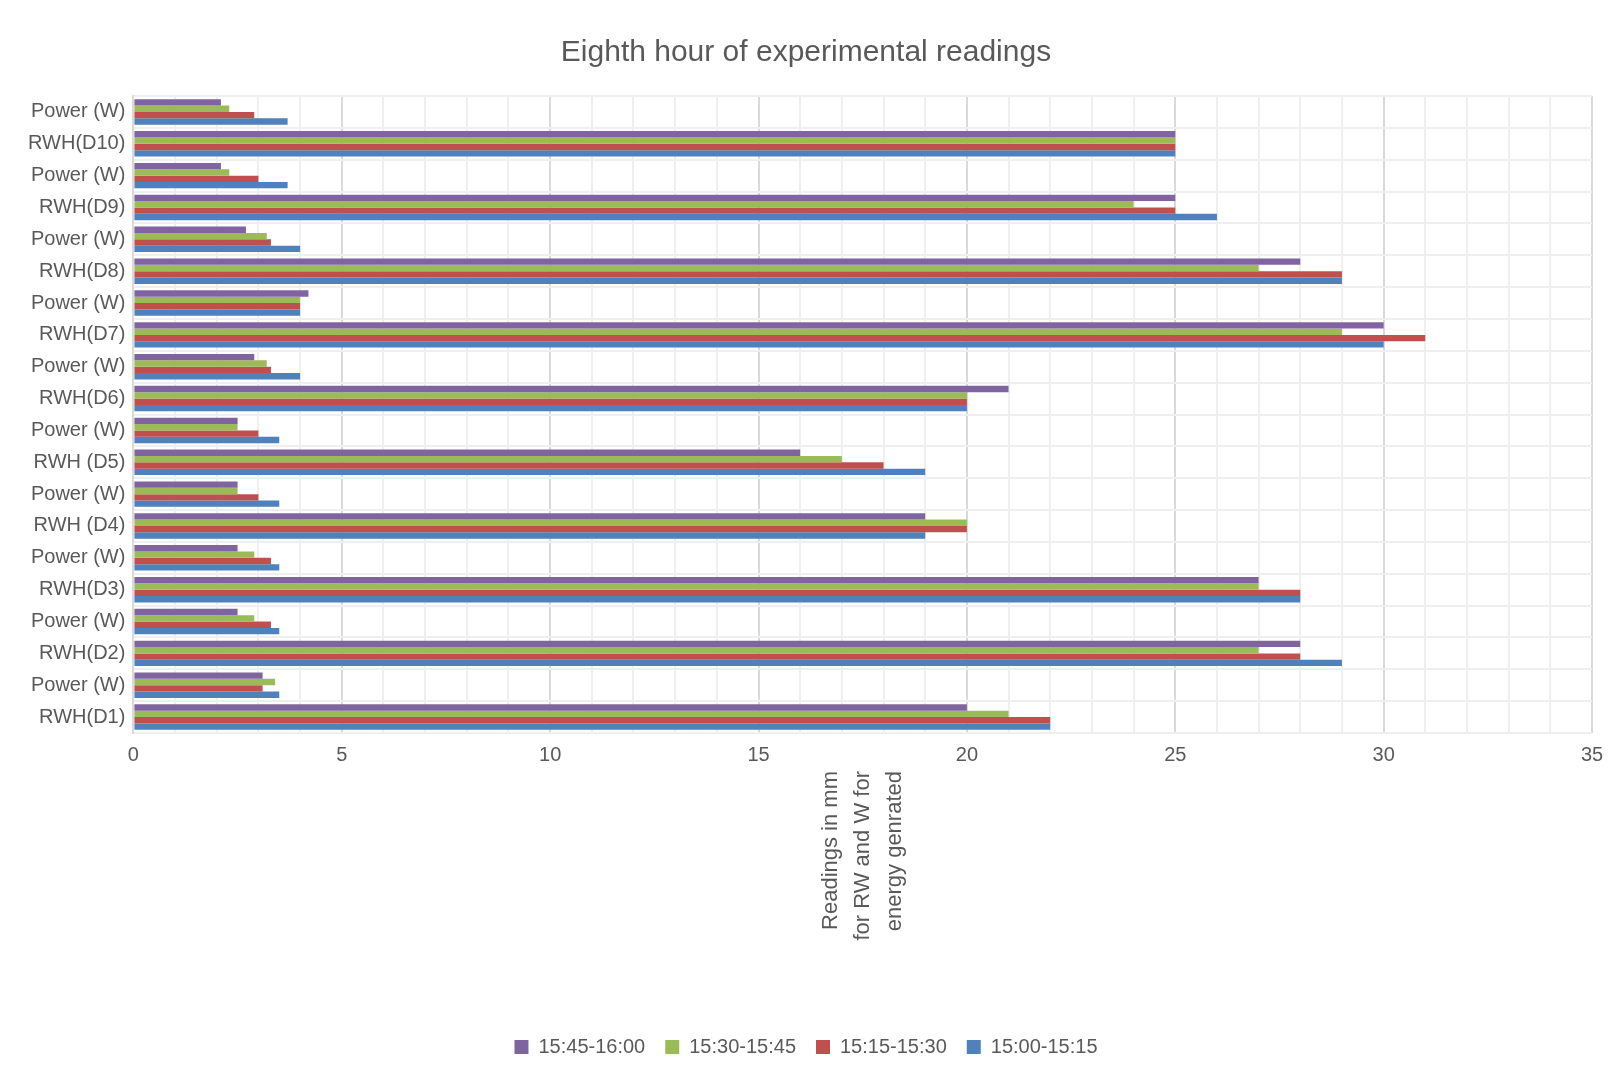  Describe the element at coordinates (133, 753) in the screenshot. I see `x-tick-label: 0` at that location.